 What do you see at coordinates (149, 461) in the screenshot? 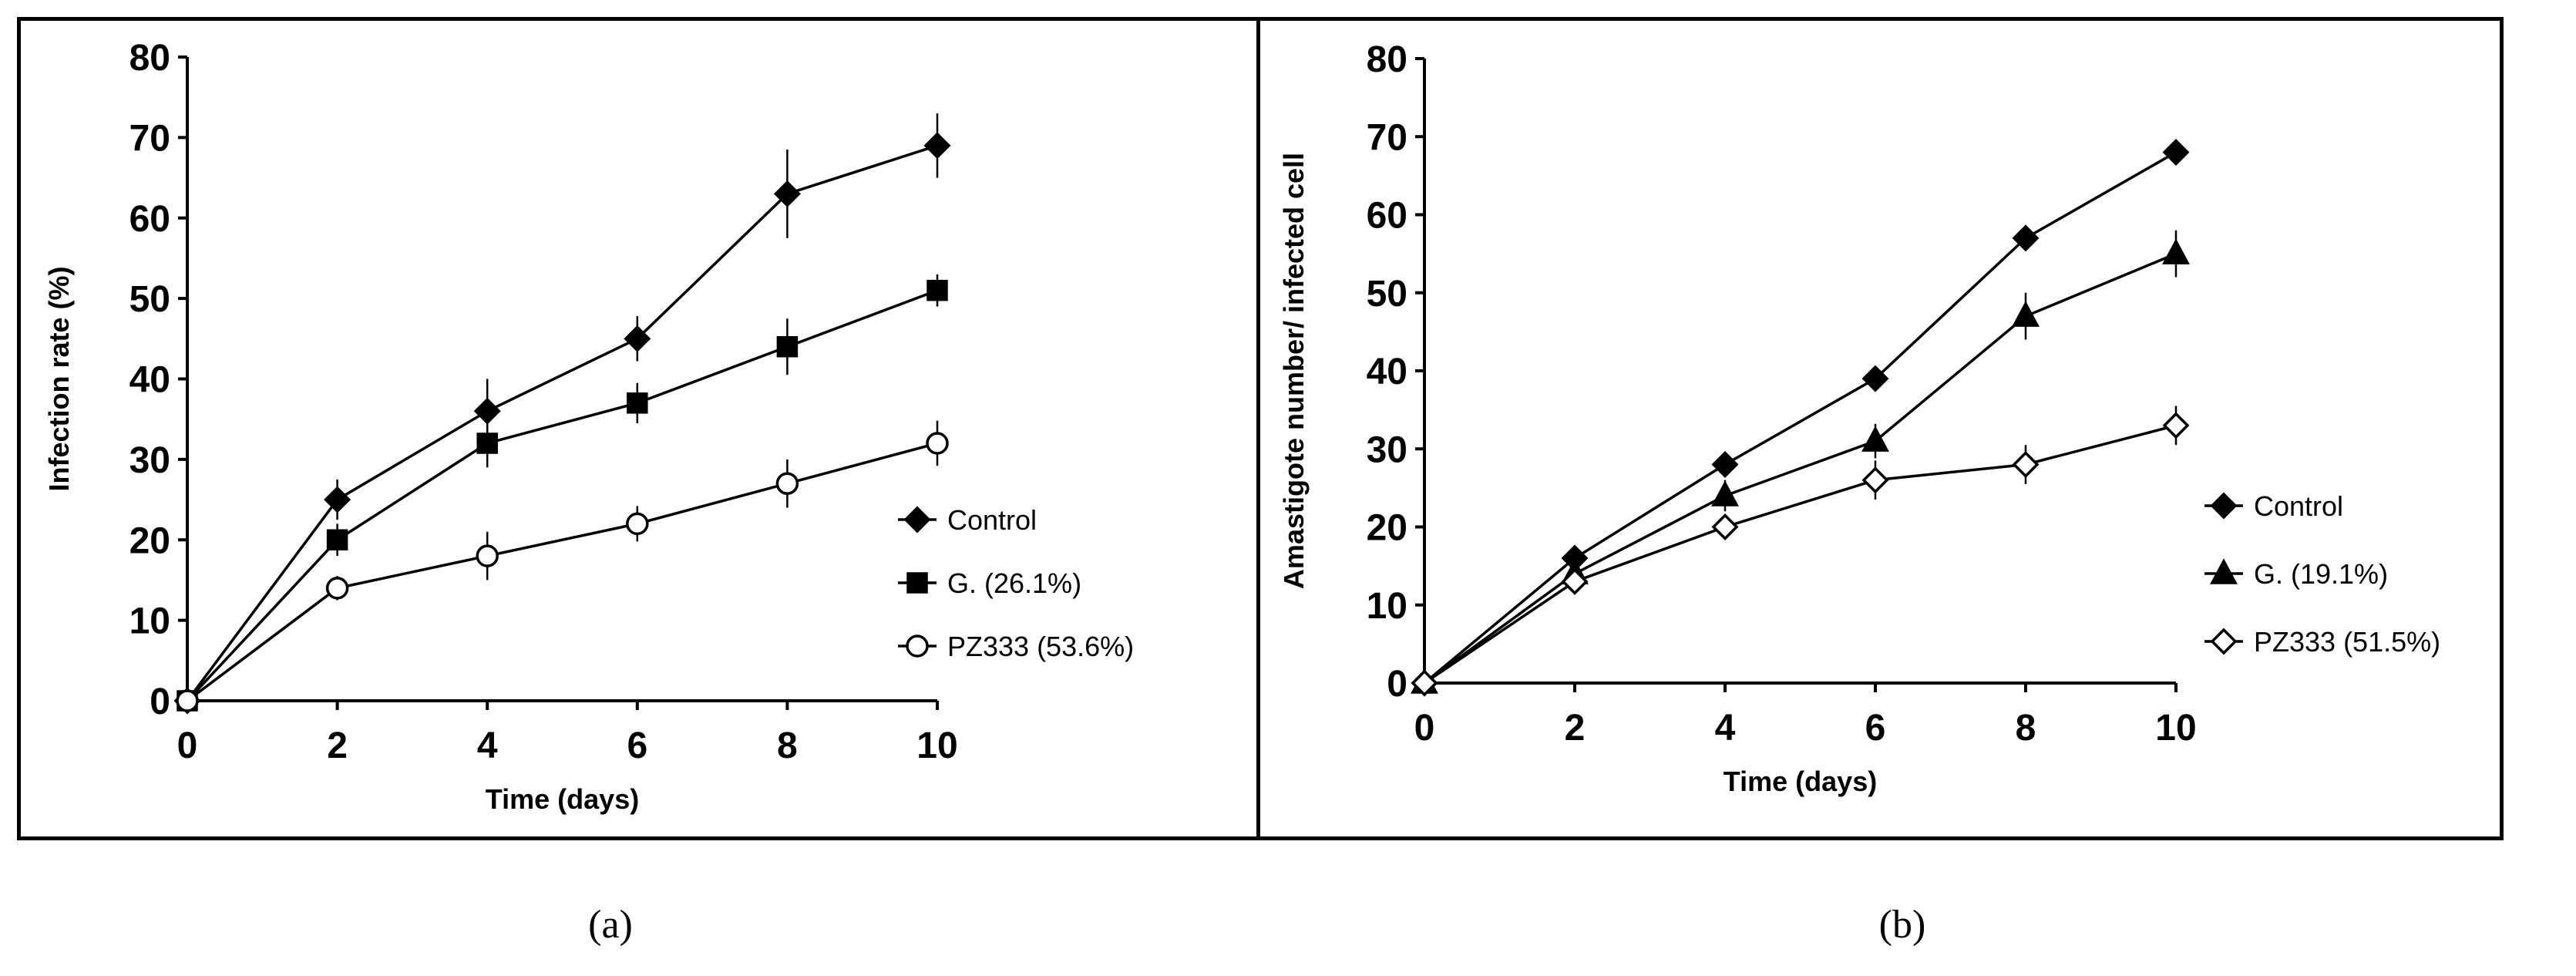
I see `y-tick-label-a-3: 30` at bounding box center [149, 461].